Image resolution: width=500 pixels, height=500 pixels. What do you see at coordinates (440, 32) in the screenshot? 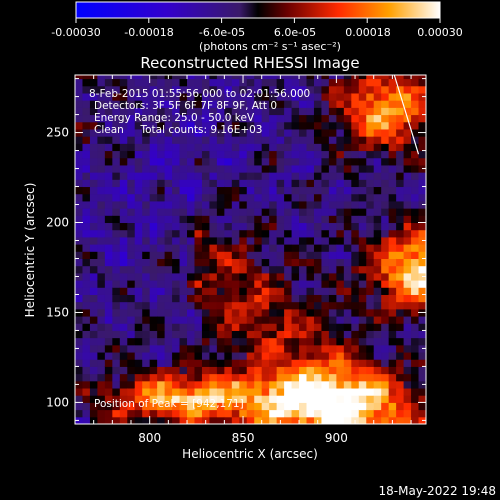
I see `colorbar-tick-label: 0.00030` at bounding box center [440, 32].